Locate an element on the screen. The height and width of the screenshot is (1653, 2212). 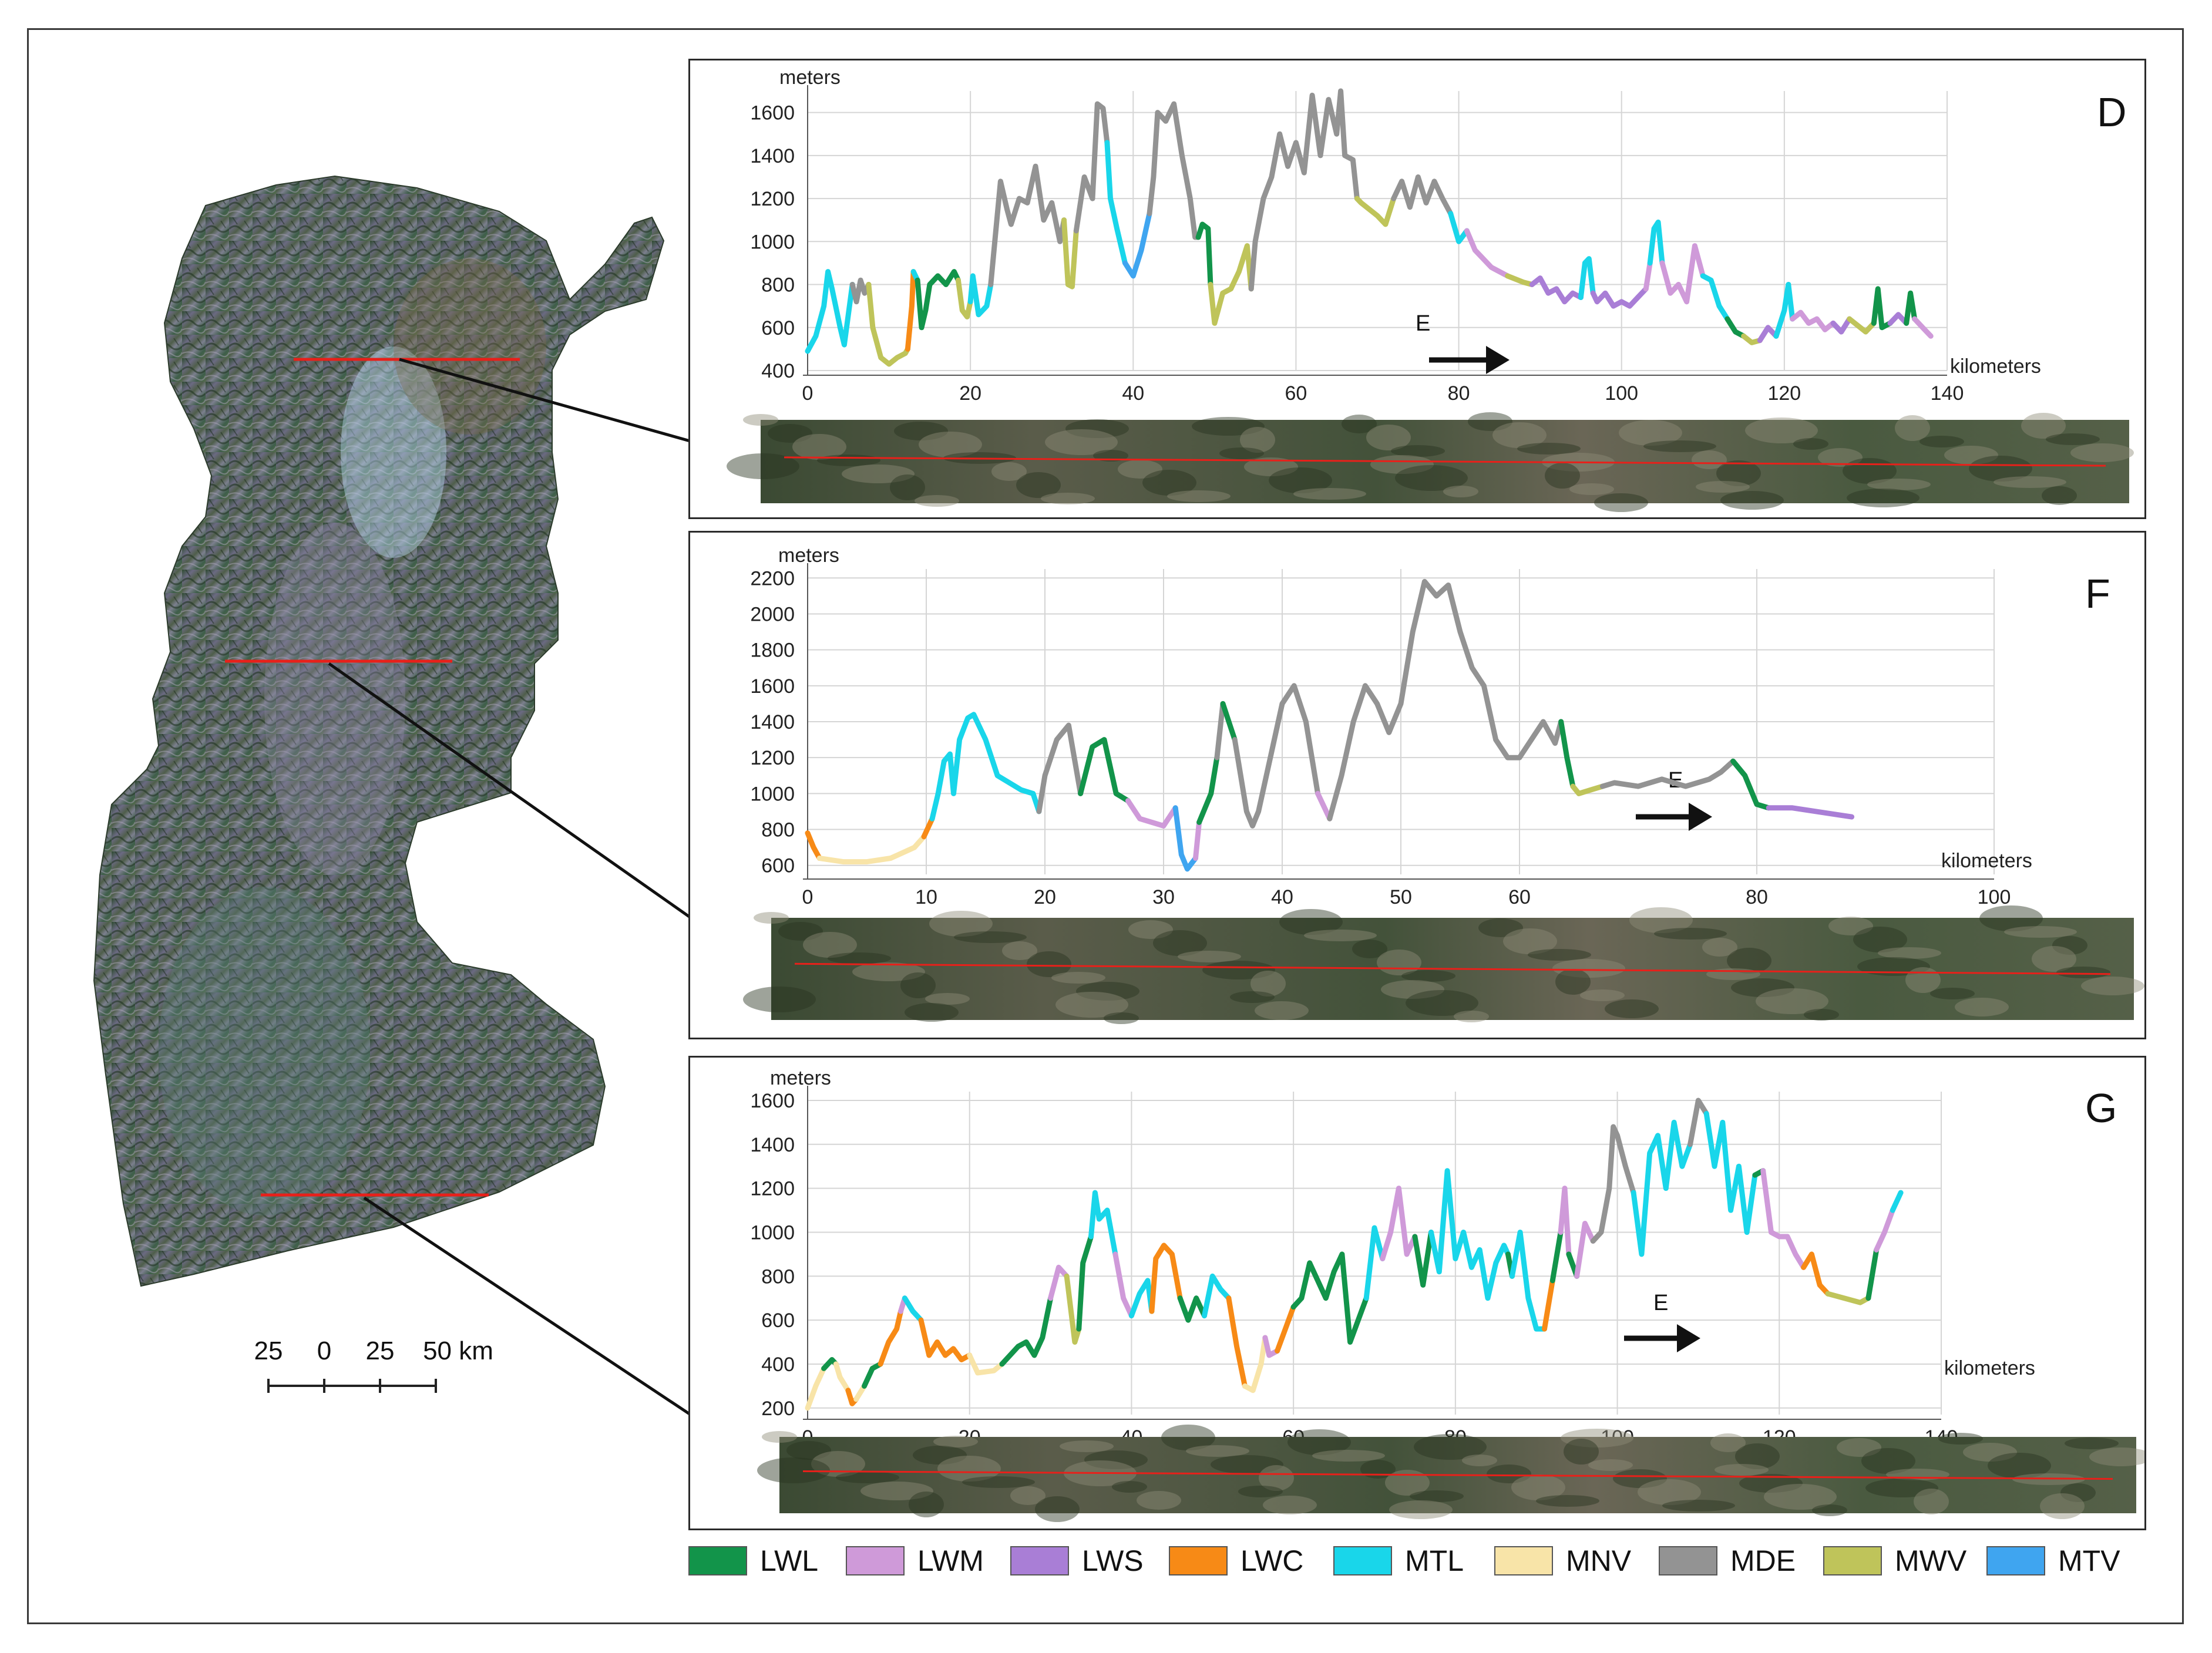
legend-label: LWM is located at coordinates (950, 1561).